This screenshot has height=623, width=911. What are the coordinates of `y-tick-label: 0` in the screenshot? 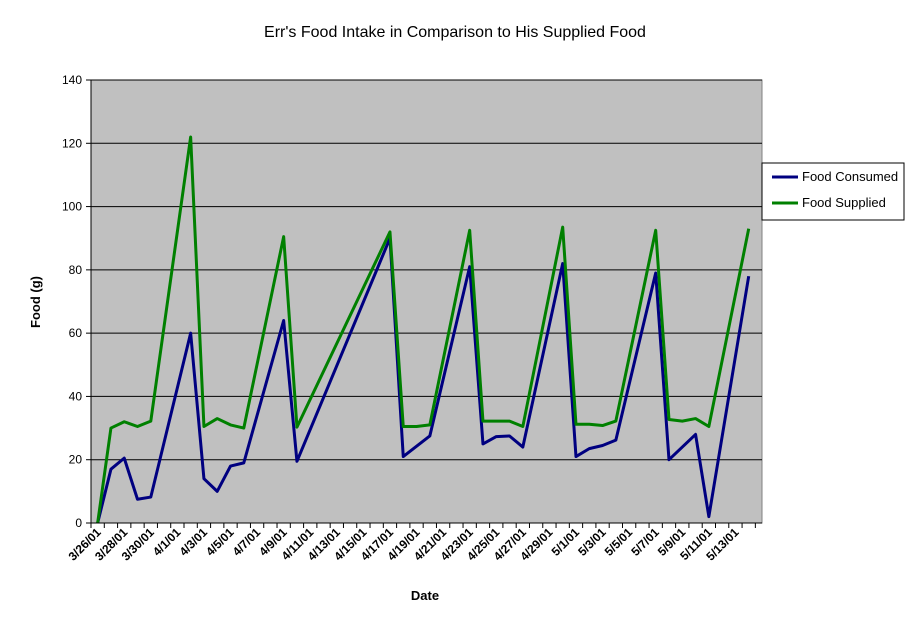 It's located at (78, 523).